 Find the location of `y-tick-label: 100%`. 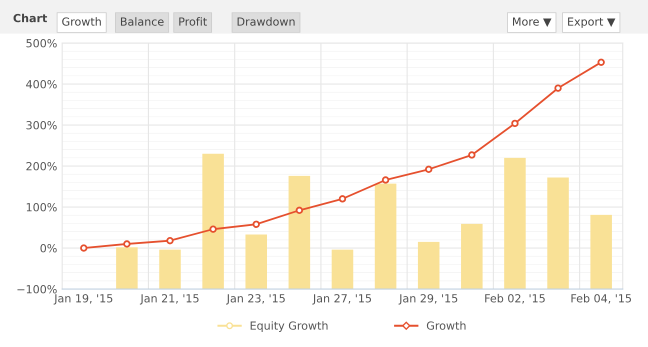

y-tick-label: 100% is located at coordinates (41, 207).